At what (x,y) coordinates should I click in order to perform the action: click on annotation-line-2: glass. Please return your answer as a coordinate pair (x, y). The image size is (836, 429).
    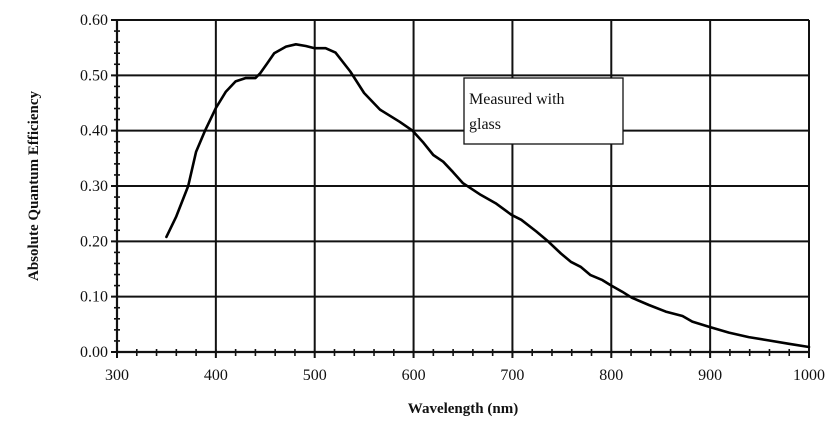
    Looking at the image, I should click on (485, 124).